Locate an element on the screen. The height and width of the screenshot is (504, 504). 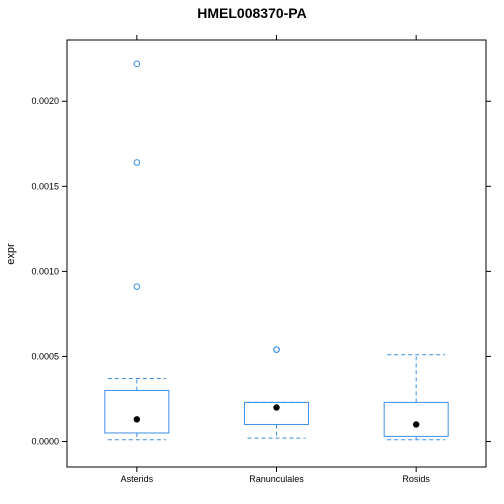
y-axis-label: expr is located at coordinates (11, 254).